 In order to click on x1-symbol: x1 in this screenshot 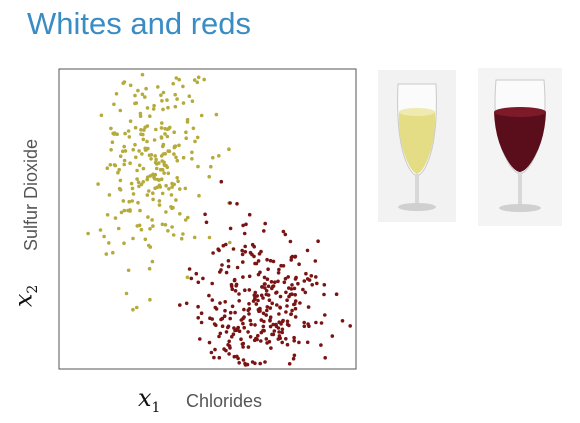, I will do `click(149, 400)`.